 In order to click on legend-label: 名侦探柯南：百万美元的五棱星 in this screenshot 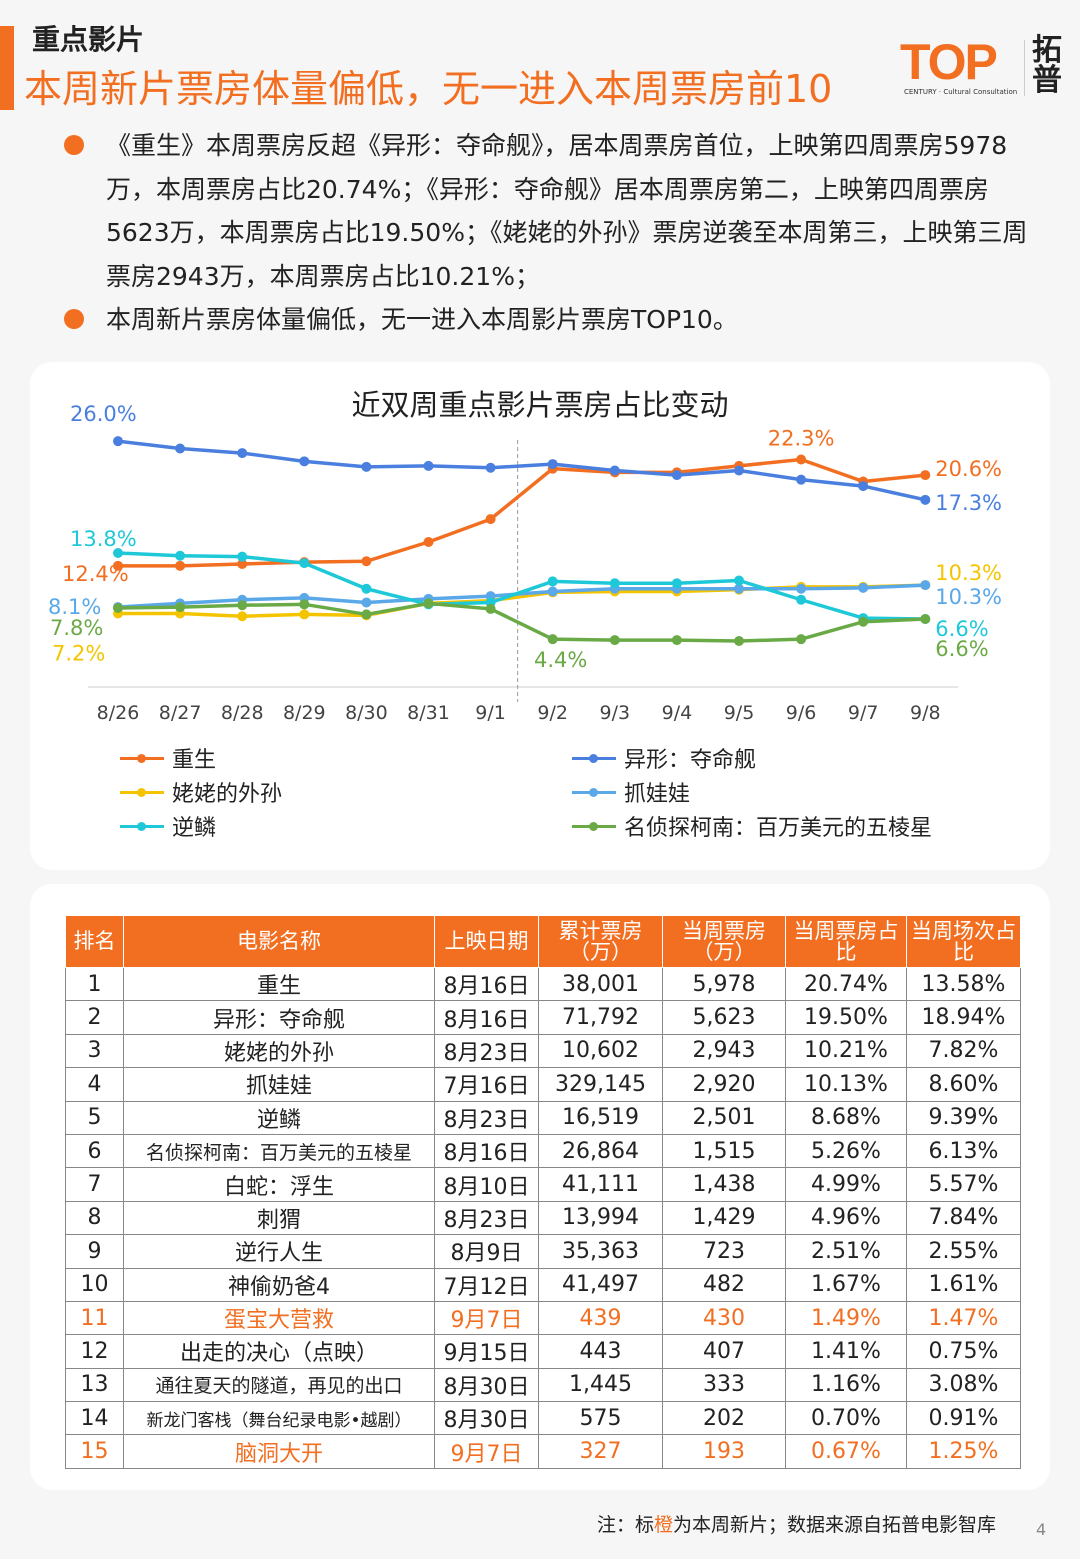, I will do `click(778, 828)`.